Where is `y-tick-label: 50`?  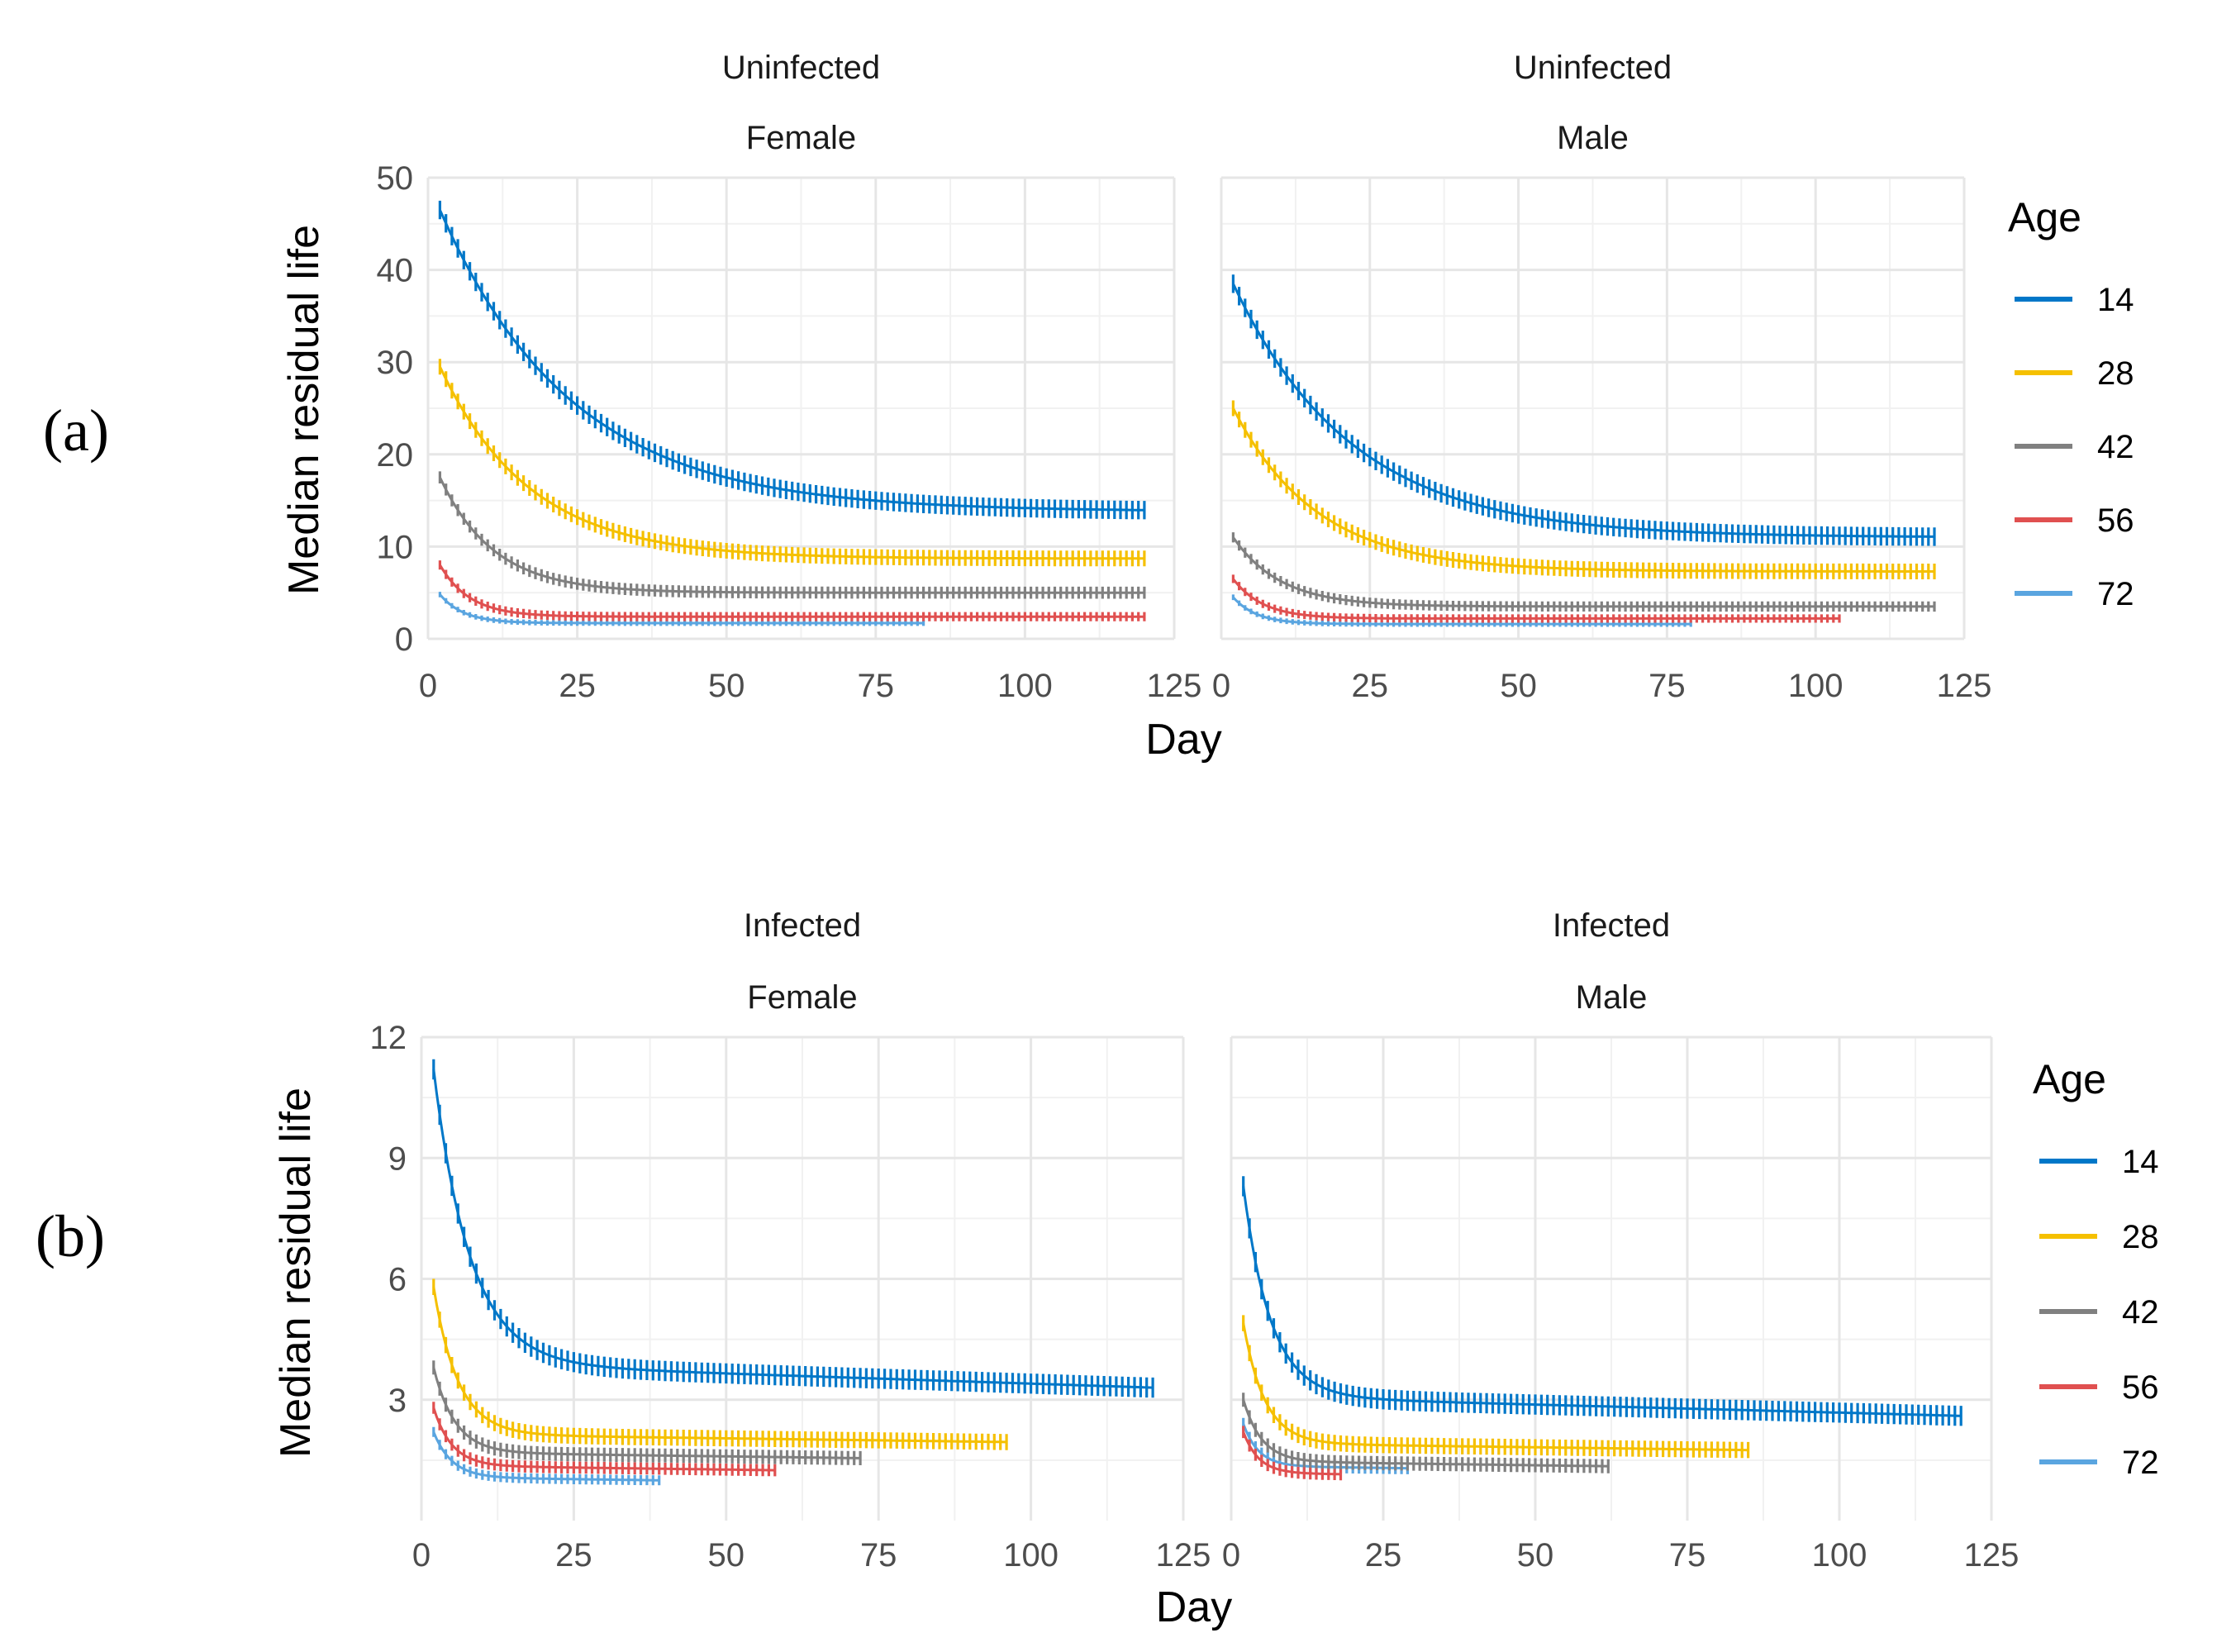 y-tick-label: 50 is located at coordinates (395, 178).